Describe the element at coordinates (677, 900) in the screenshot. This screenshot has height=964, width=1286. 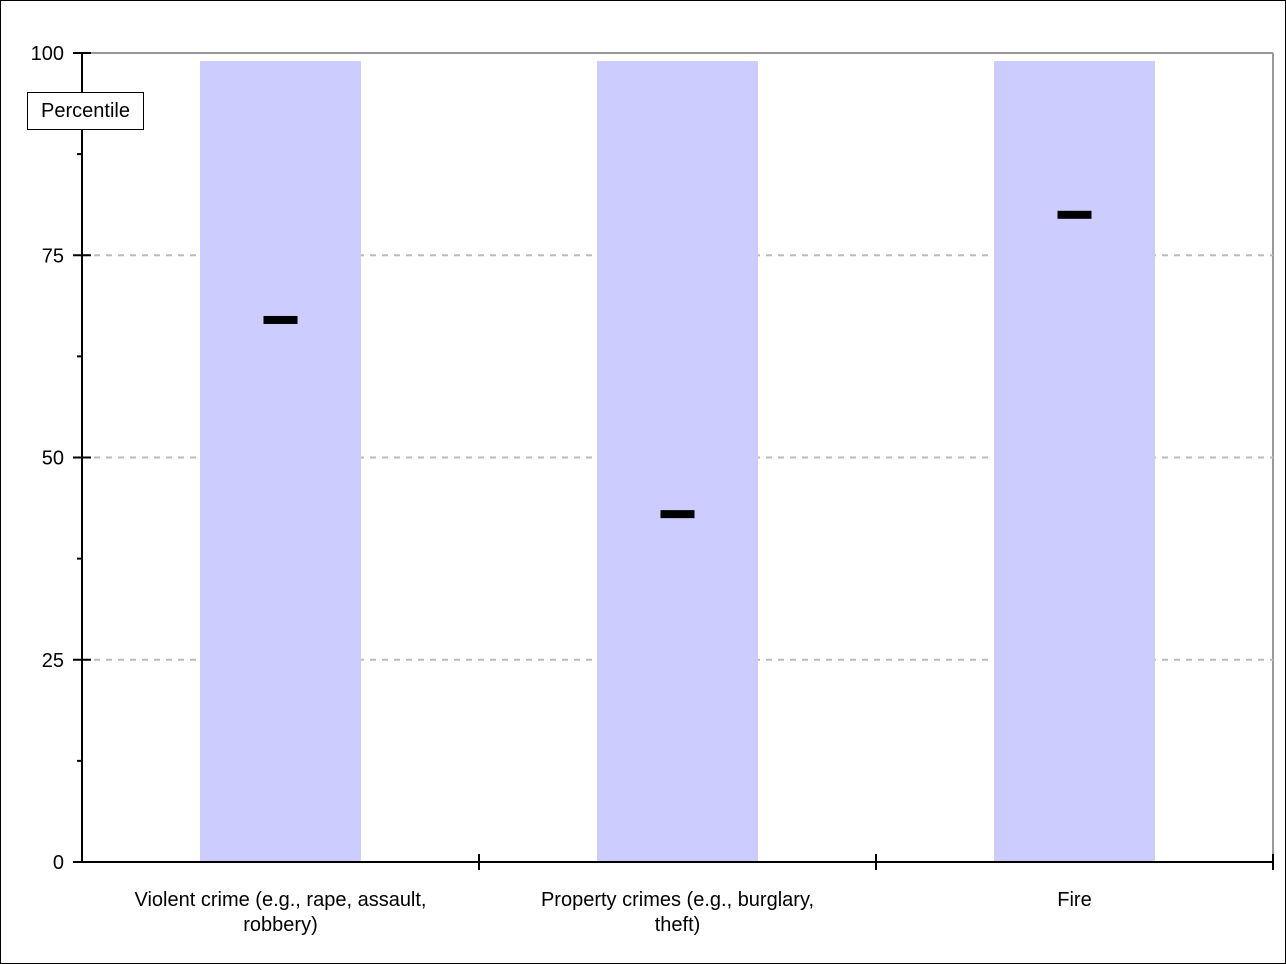
I see `x-category-label: Property crimes (e.g., burglary,` at that location.